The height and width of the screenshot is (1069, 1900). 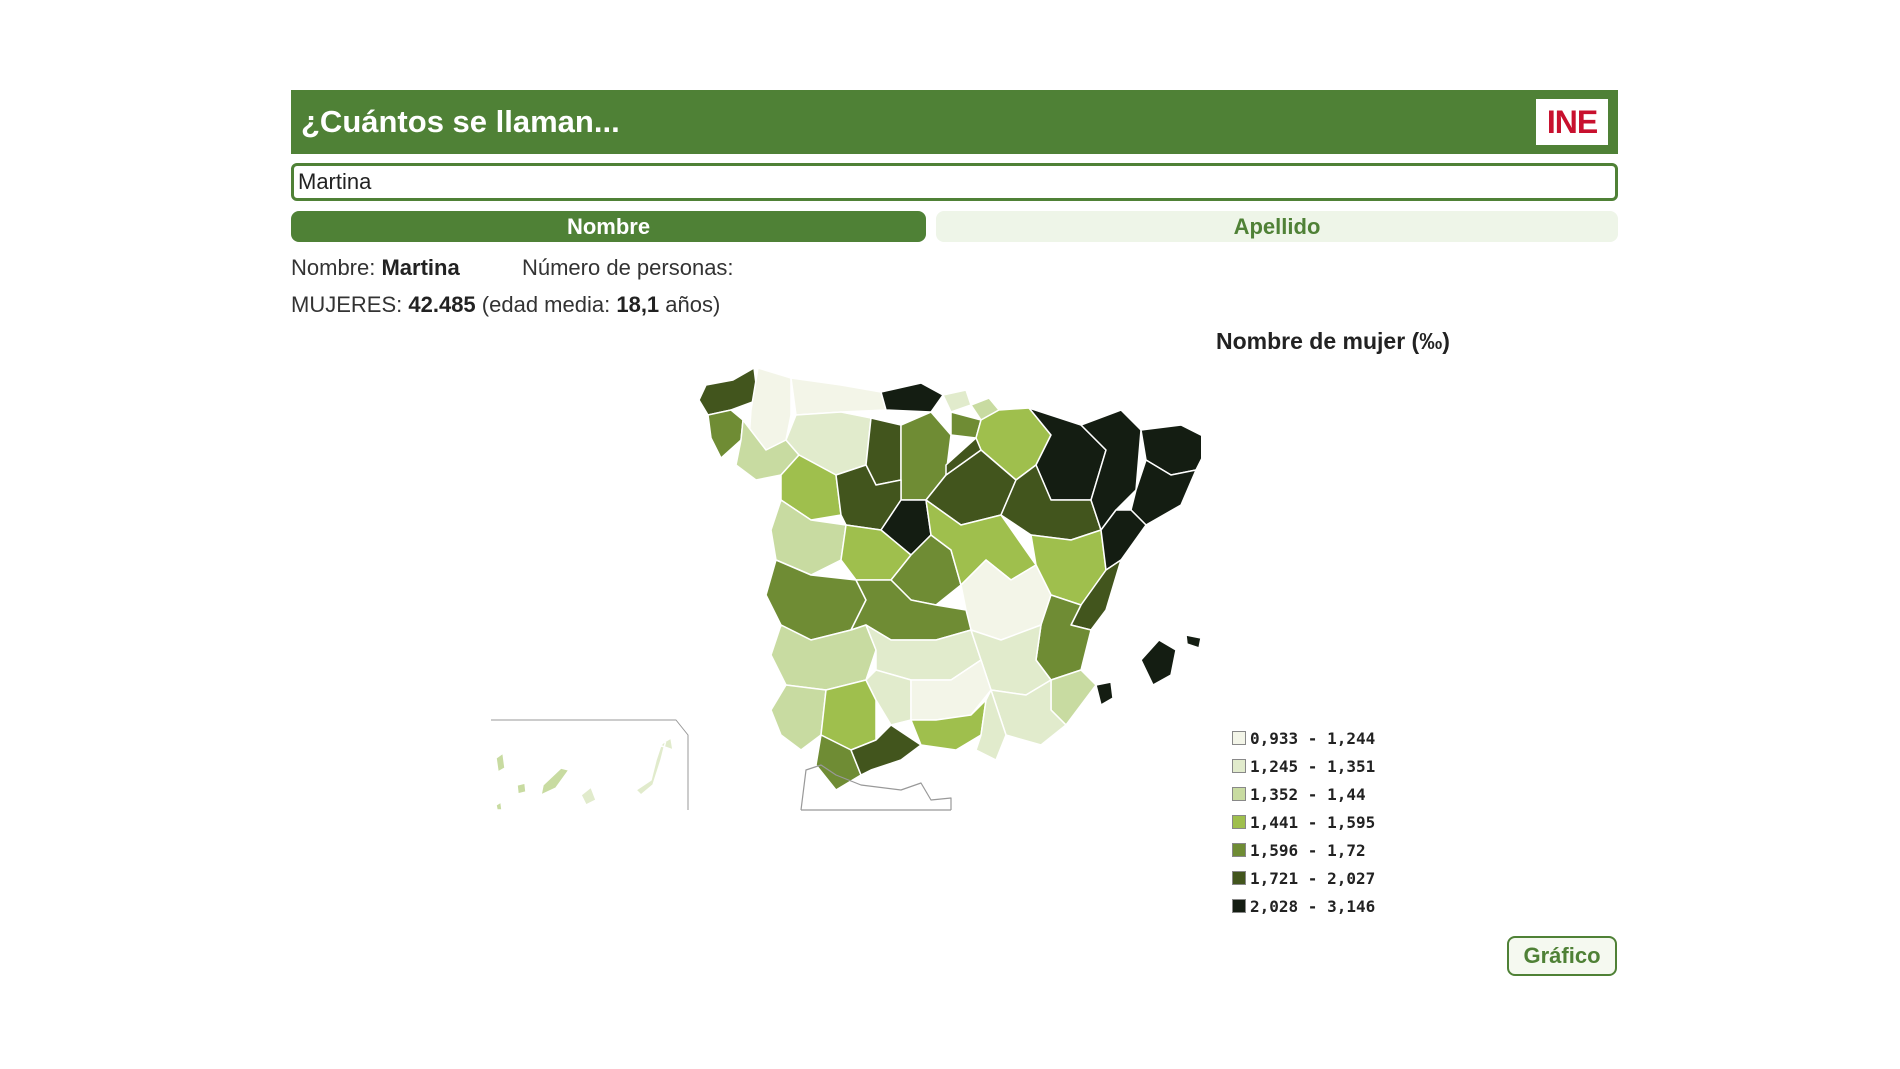 What do you see at coordinates (608, 226) in the screenshot?
I see `tab-nombre: Nombre` at bounding box center [608, 226].